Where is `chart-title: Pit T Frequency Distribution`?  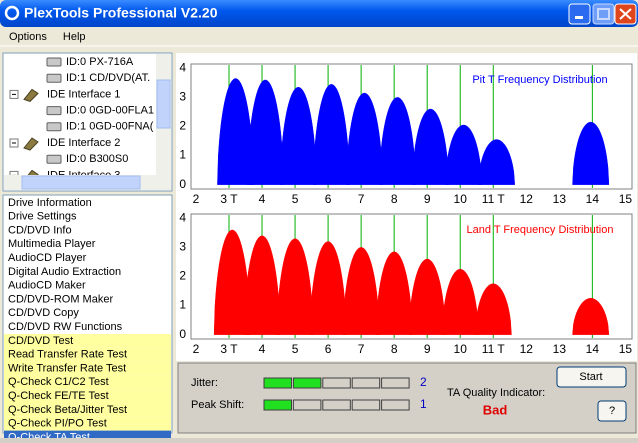 chart-title: Pit T Frequency Distribution is located at coordinates (539, 80).